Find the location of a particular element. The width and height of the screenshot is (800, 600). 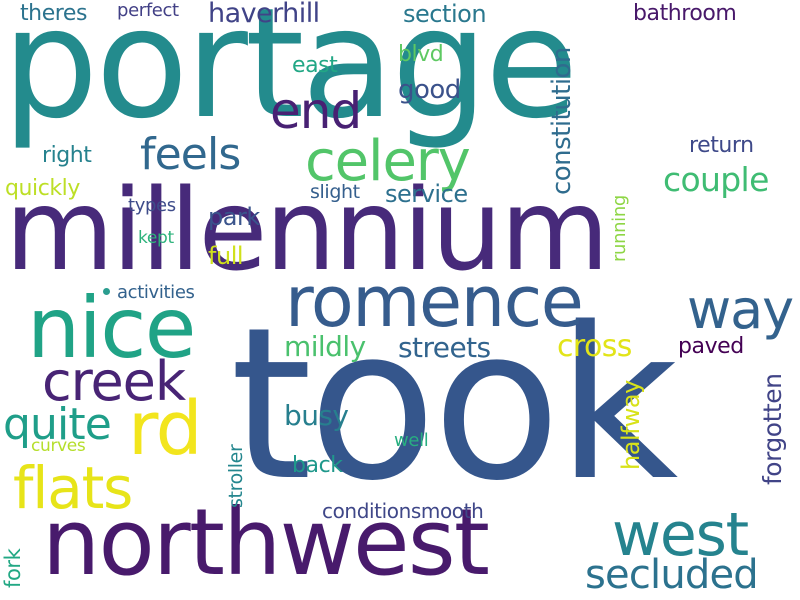

word-feels: feels is located at coordinates (190, 154).